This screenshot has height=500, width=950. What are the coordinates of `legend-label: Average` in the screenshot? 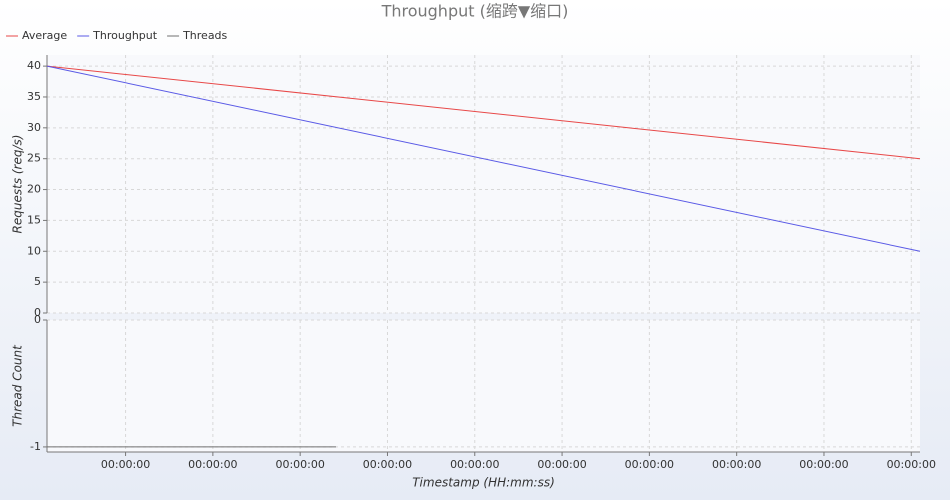 It's located at (44, 35).